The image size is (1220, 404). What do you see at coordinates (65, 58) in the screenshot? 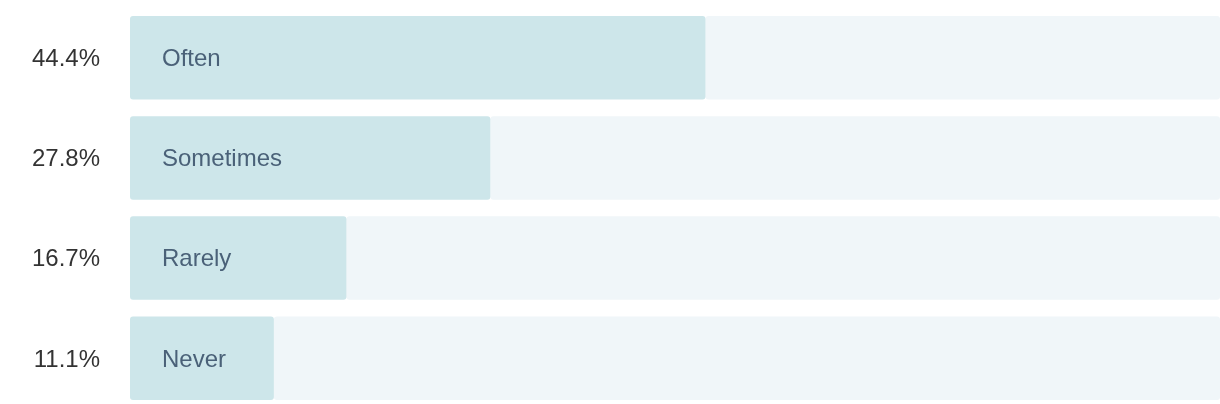
I see `data-label: 44.4%` at bounding box center [65, 58].